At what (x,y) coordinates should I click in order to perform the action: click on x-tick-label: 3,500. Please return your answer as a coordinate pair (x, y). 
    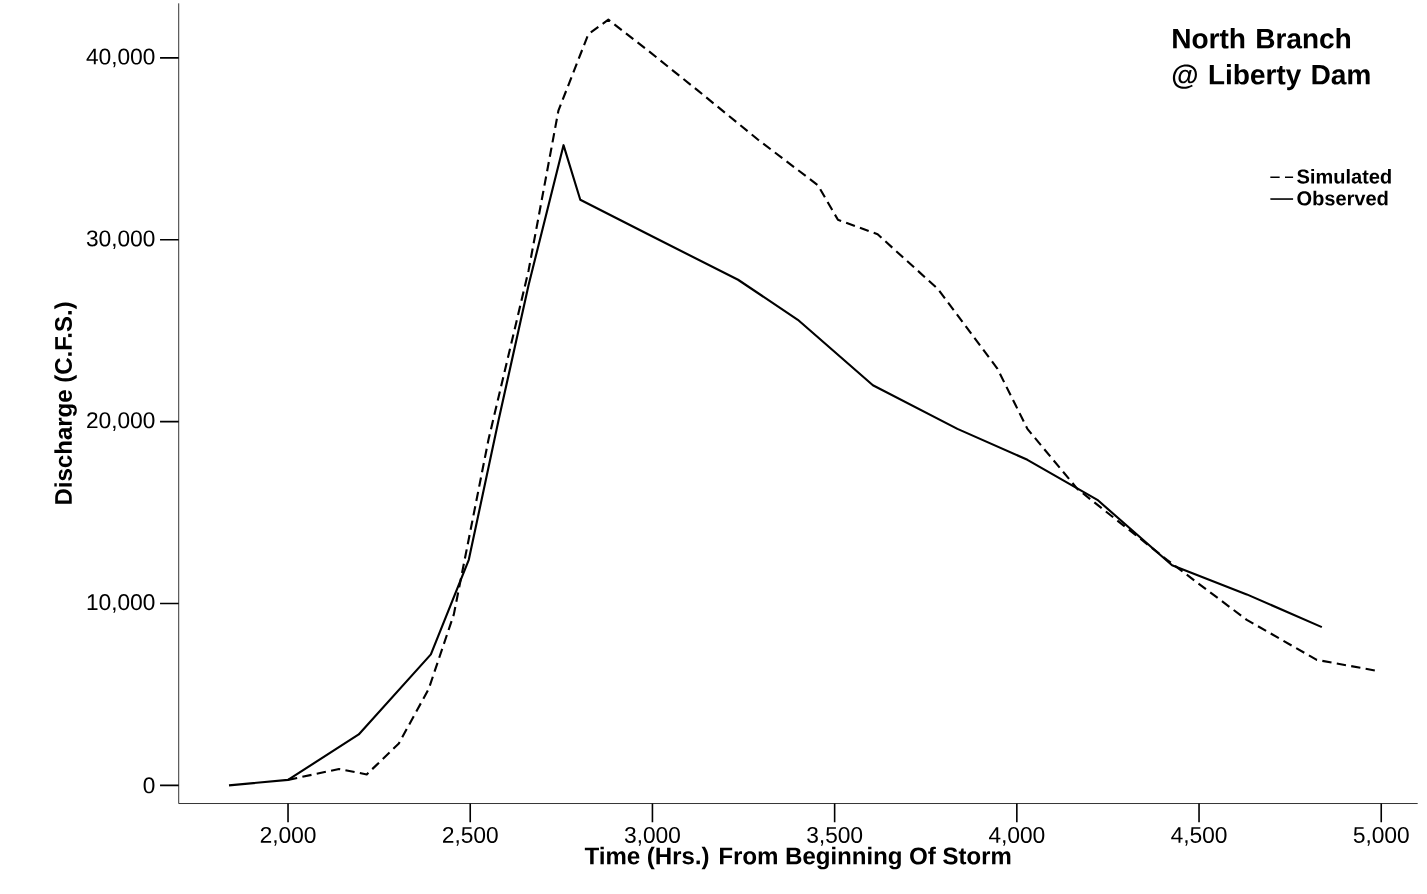
    Looking at the image, I should click on (835, 836).